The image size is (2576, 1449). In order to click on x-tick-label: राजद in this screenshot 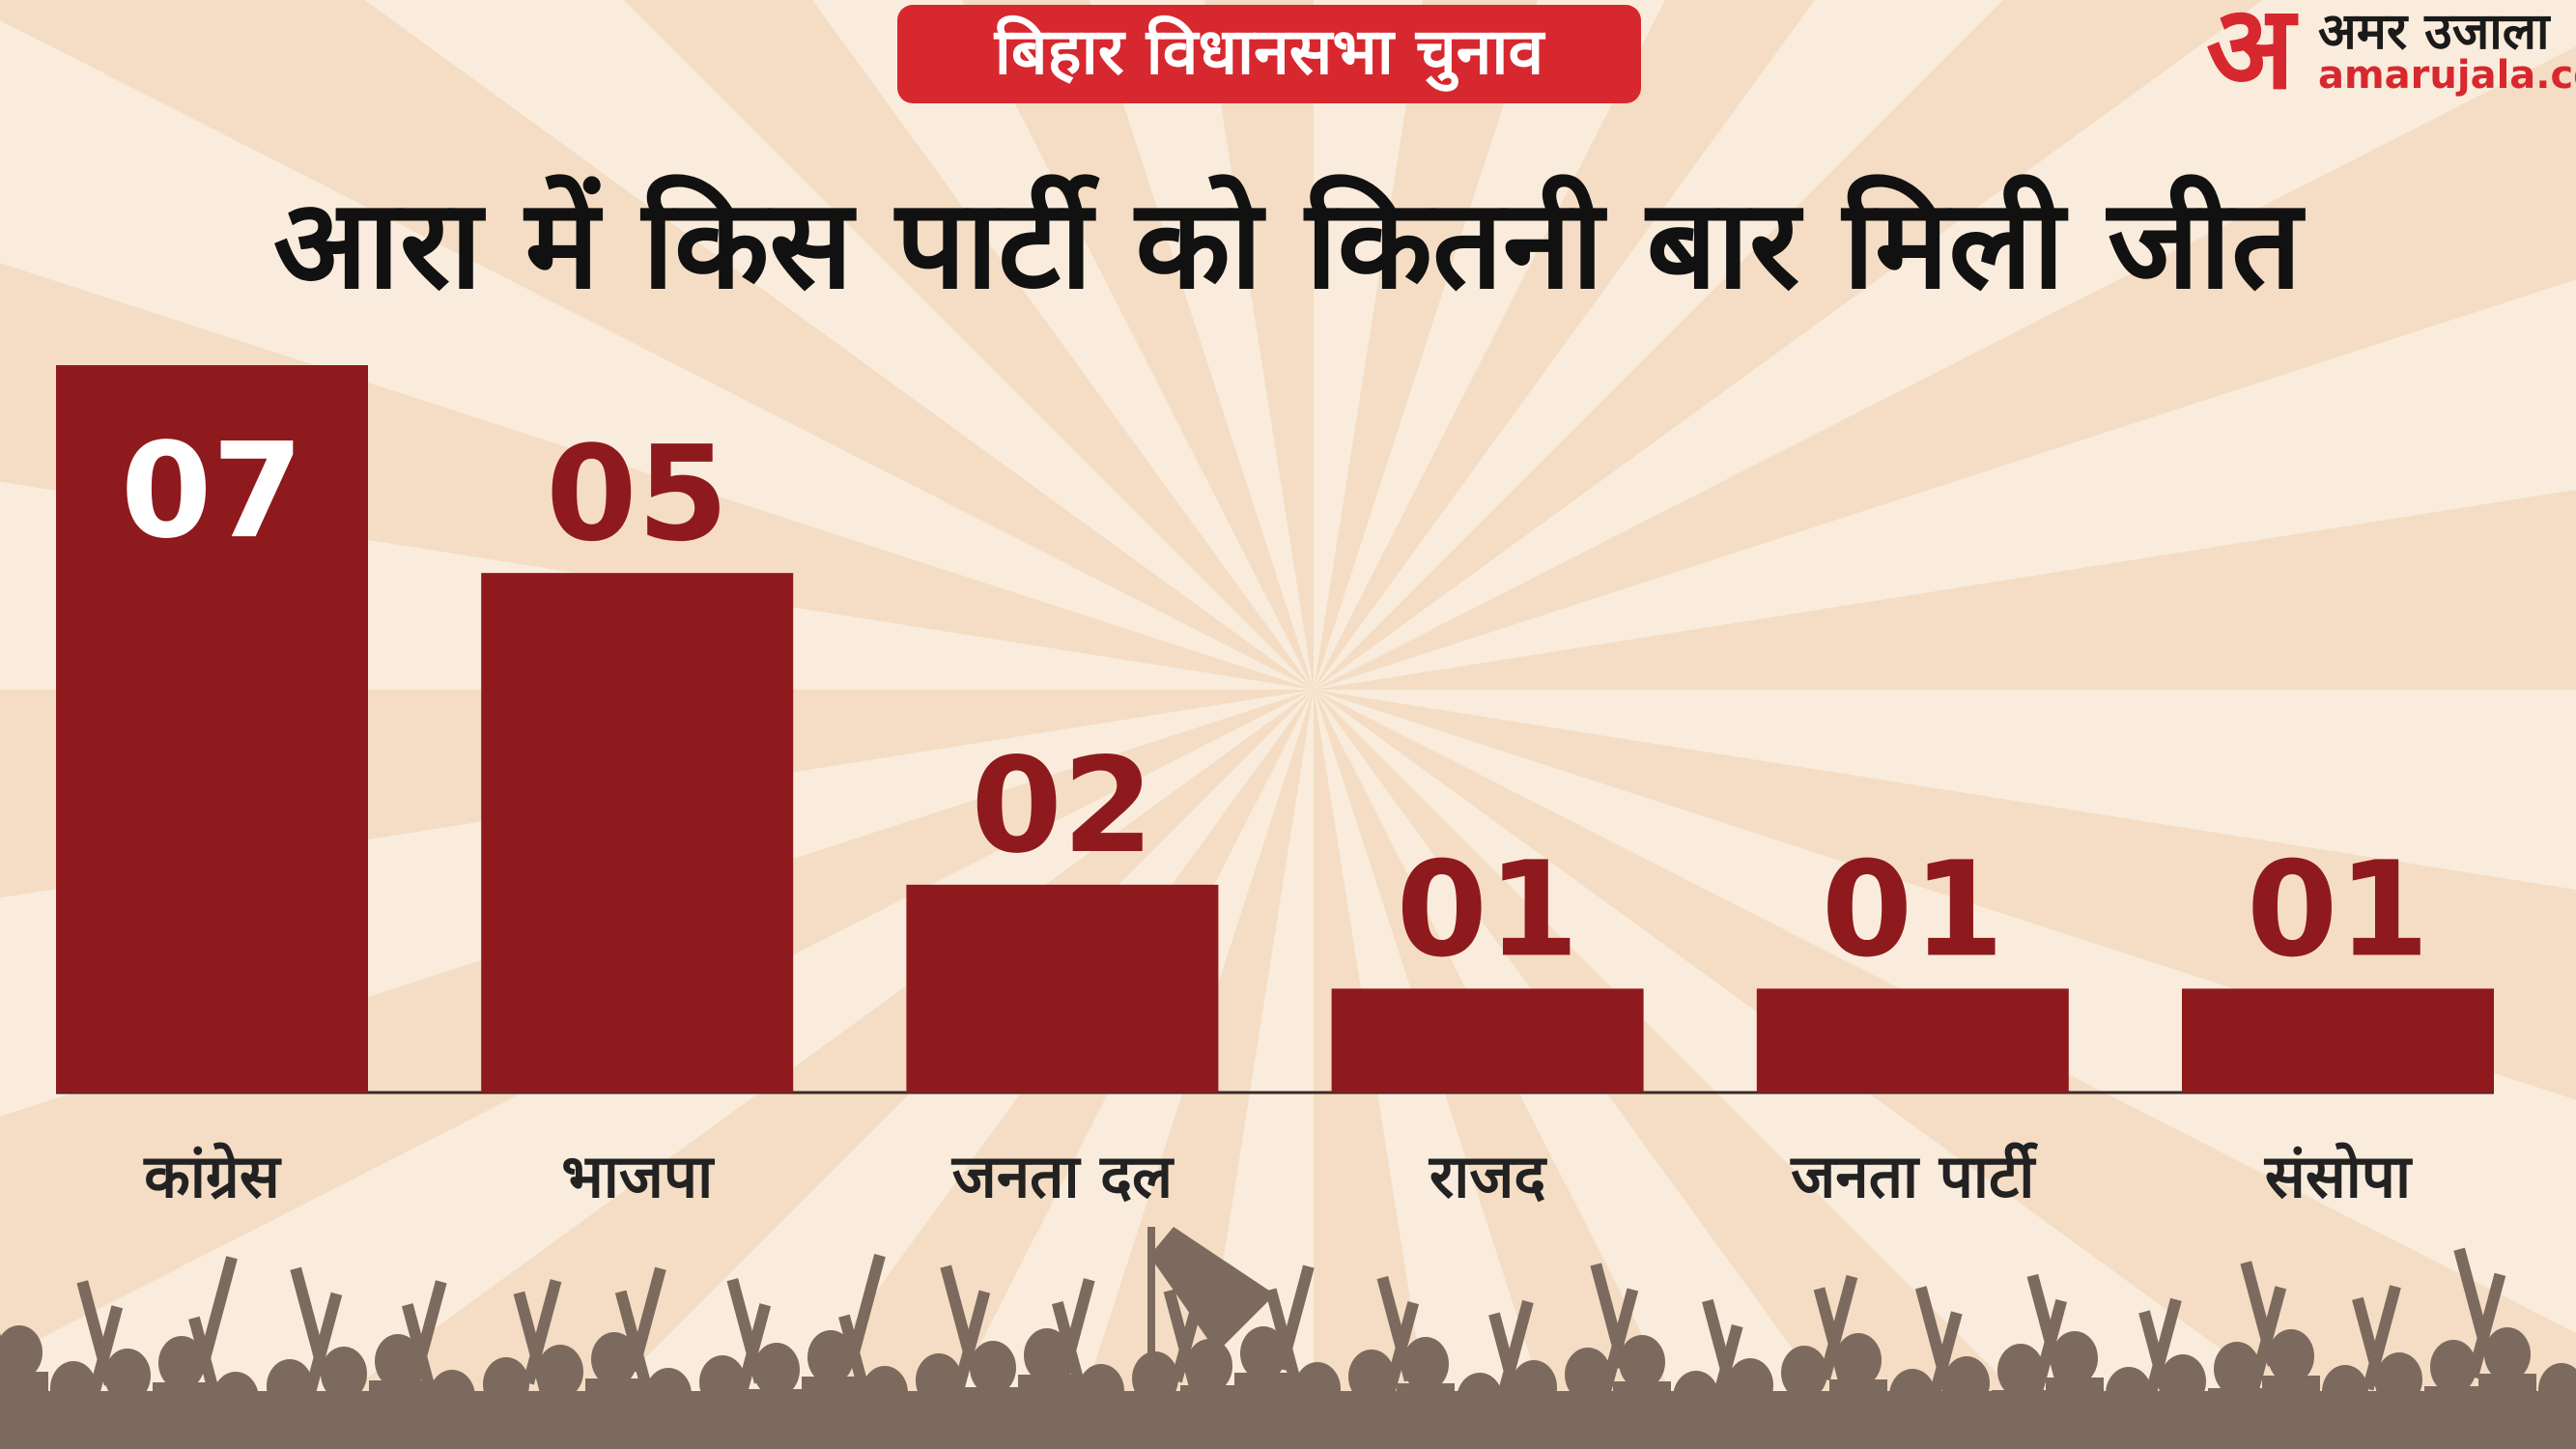, I will do `click(1488, 1176)`.